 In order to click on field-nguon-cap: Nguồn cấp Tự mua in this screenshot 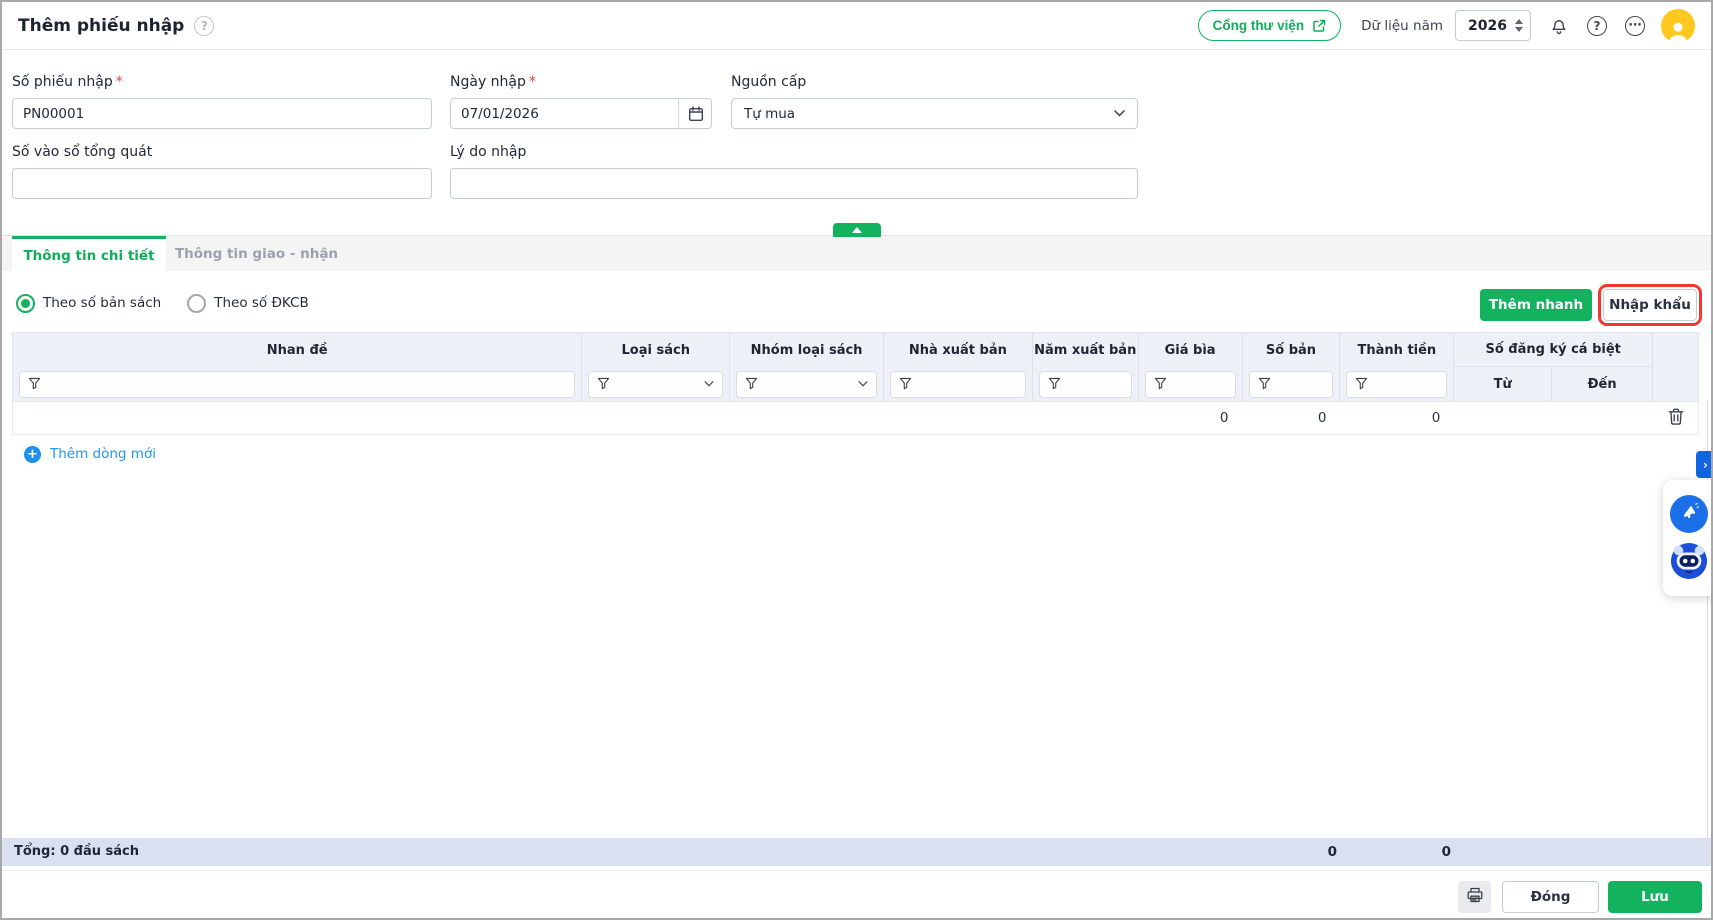, I will do `click(934, 101)`.